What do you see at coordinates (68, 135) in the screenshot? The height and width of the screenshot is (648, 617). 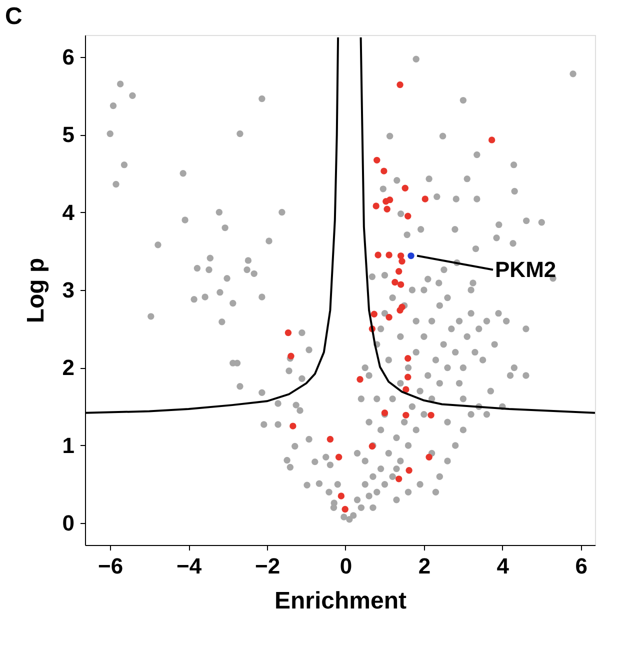 I see `y-tick-label: 5` at bounding box center [68, 135].